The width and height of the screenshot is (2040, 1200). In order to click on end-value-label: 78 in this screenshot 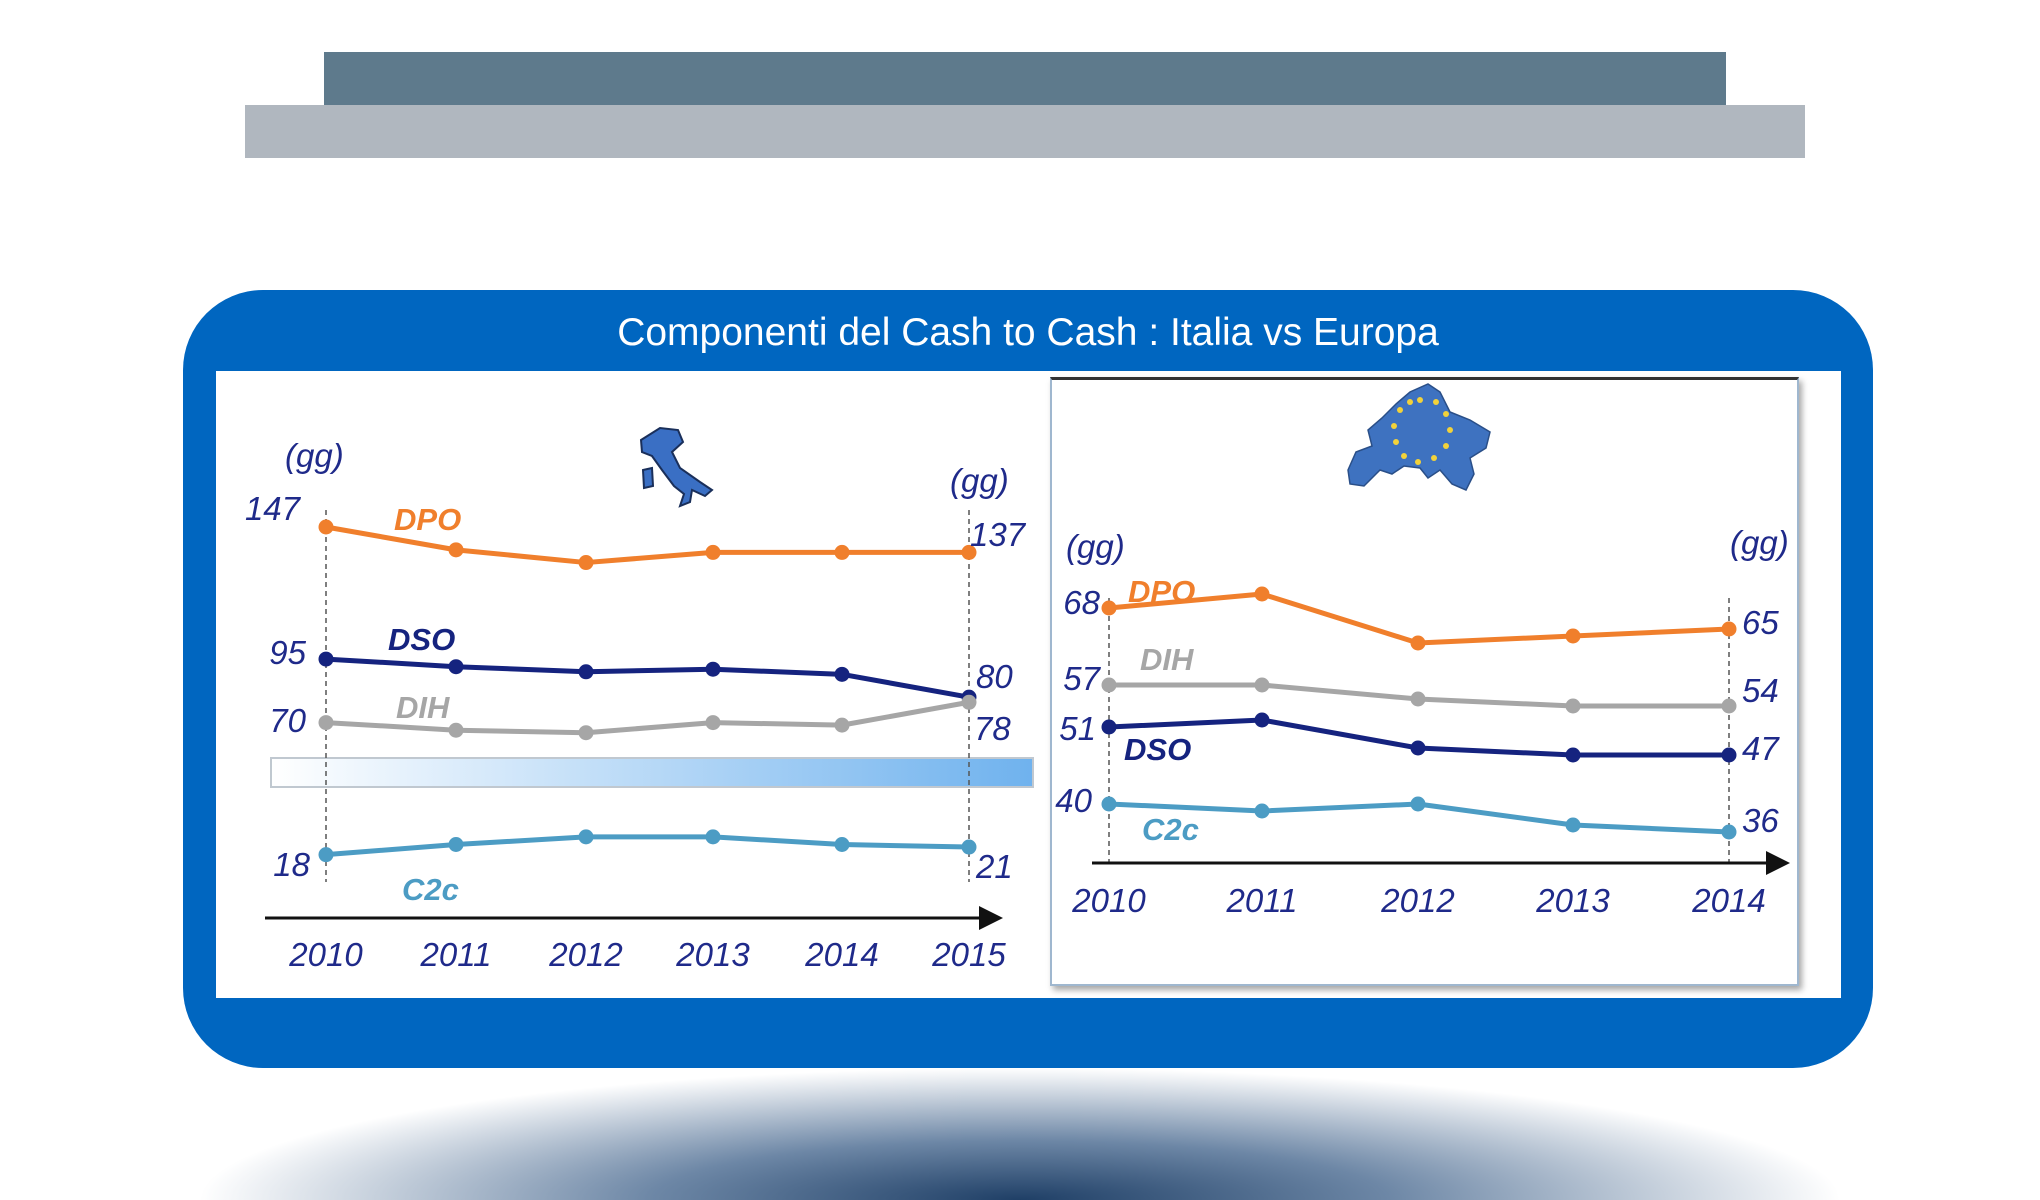, I will do `click(992, 728)`.